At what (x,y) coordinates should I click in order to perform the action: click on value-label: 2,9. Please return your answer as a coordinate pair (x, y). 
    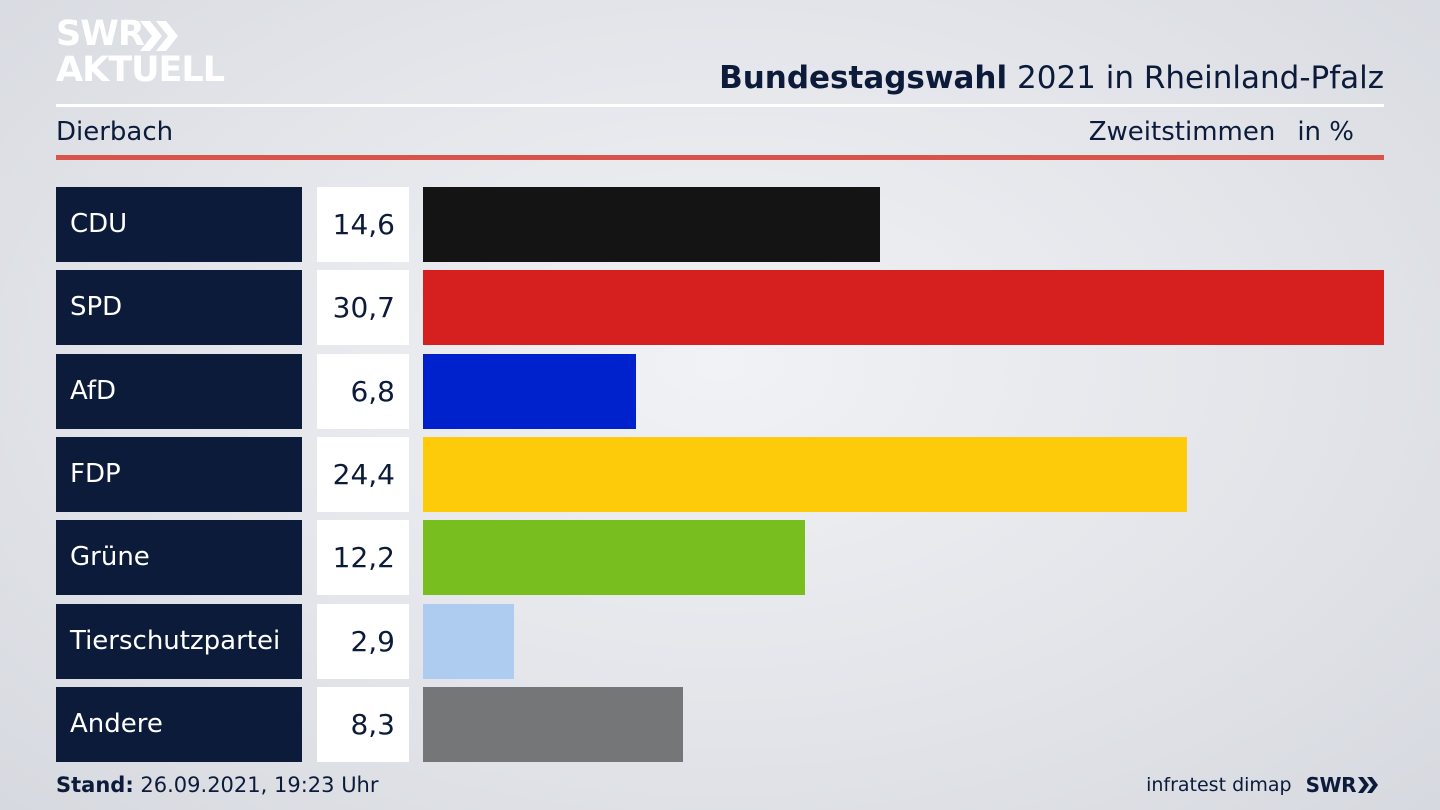
    Looking at the image, I should click on (363, 641).